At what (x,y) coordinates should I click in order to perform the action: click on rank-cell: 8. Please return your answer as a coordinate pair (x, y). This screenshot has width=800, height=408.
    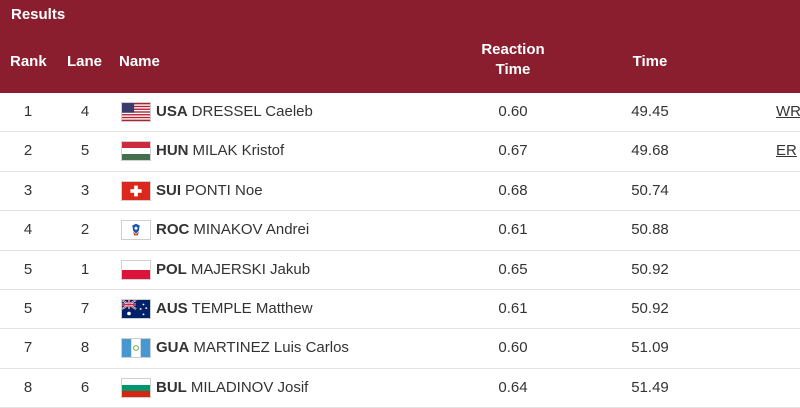
    Looking at the image, I should click on (28, 387).